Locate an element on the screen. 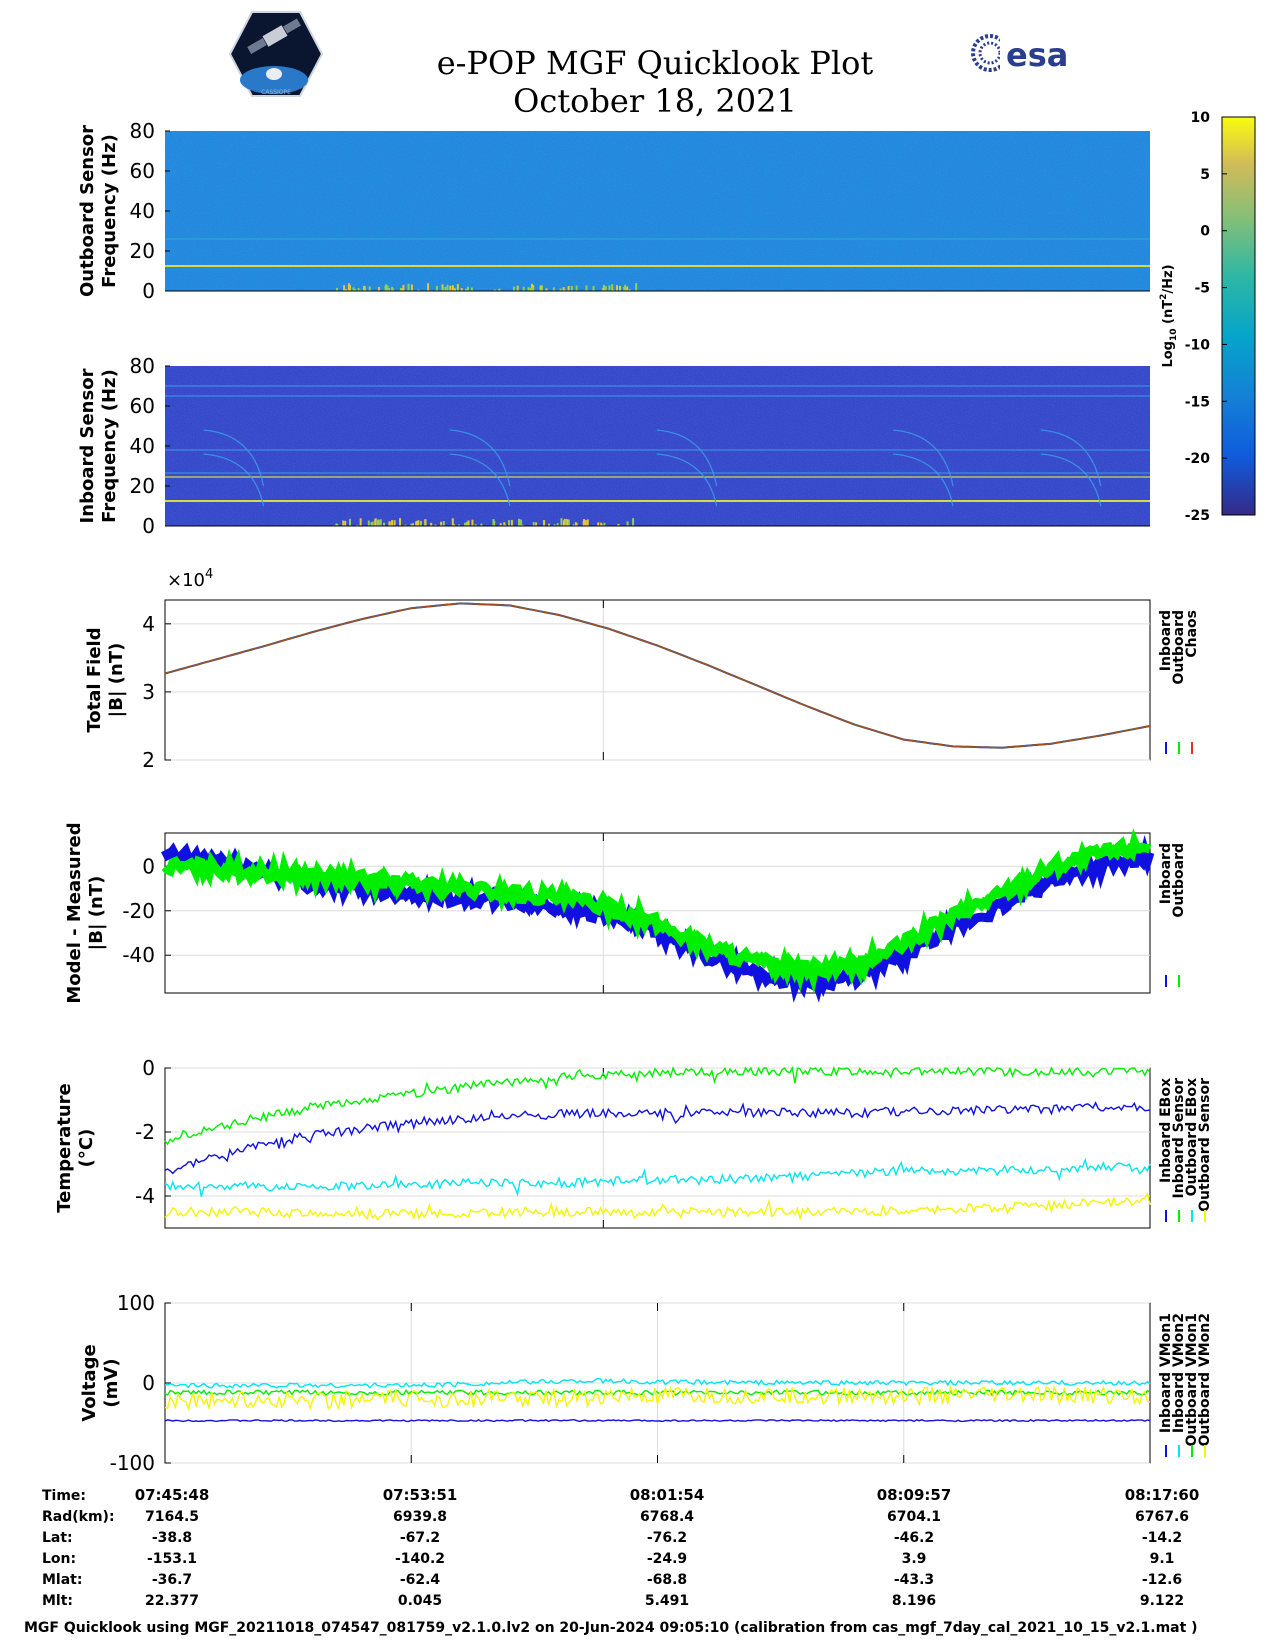  plot-area is located at coordinates (657, 1148).